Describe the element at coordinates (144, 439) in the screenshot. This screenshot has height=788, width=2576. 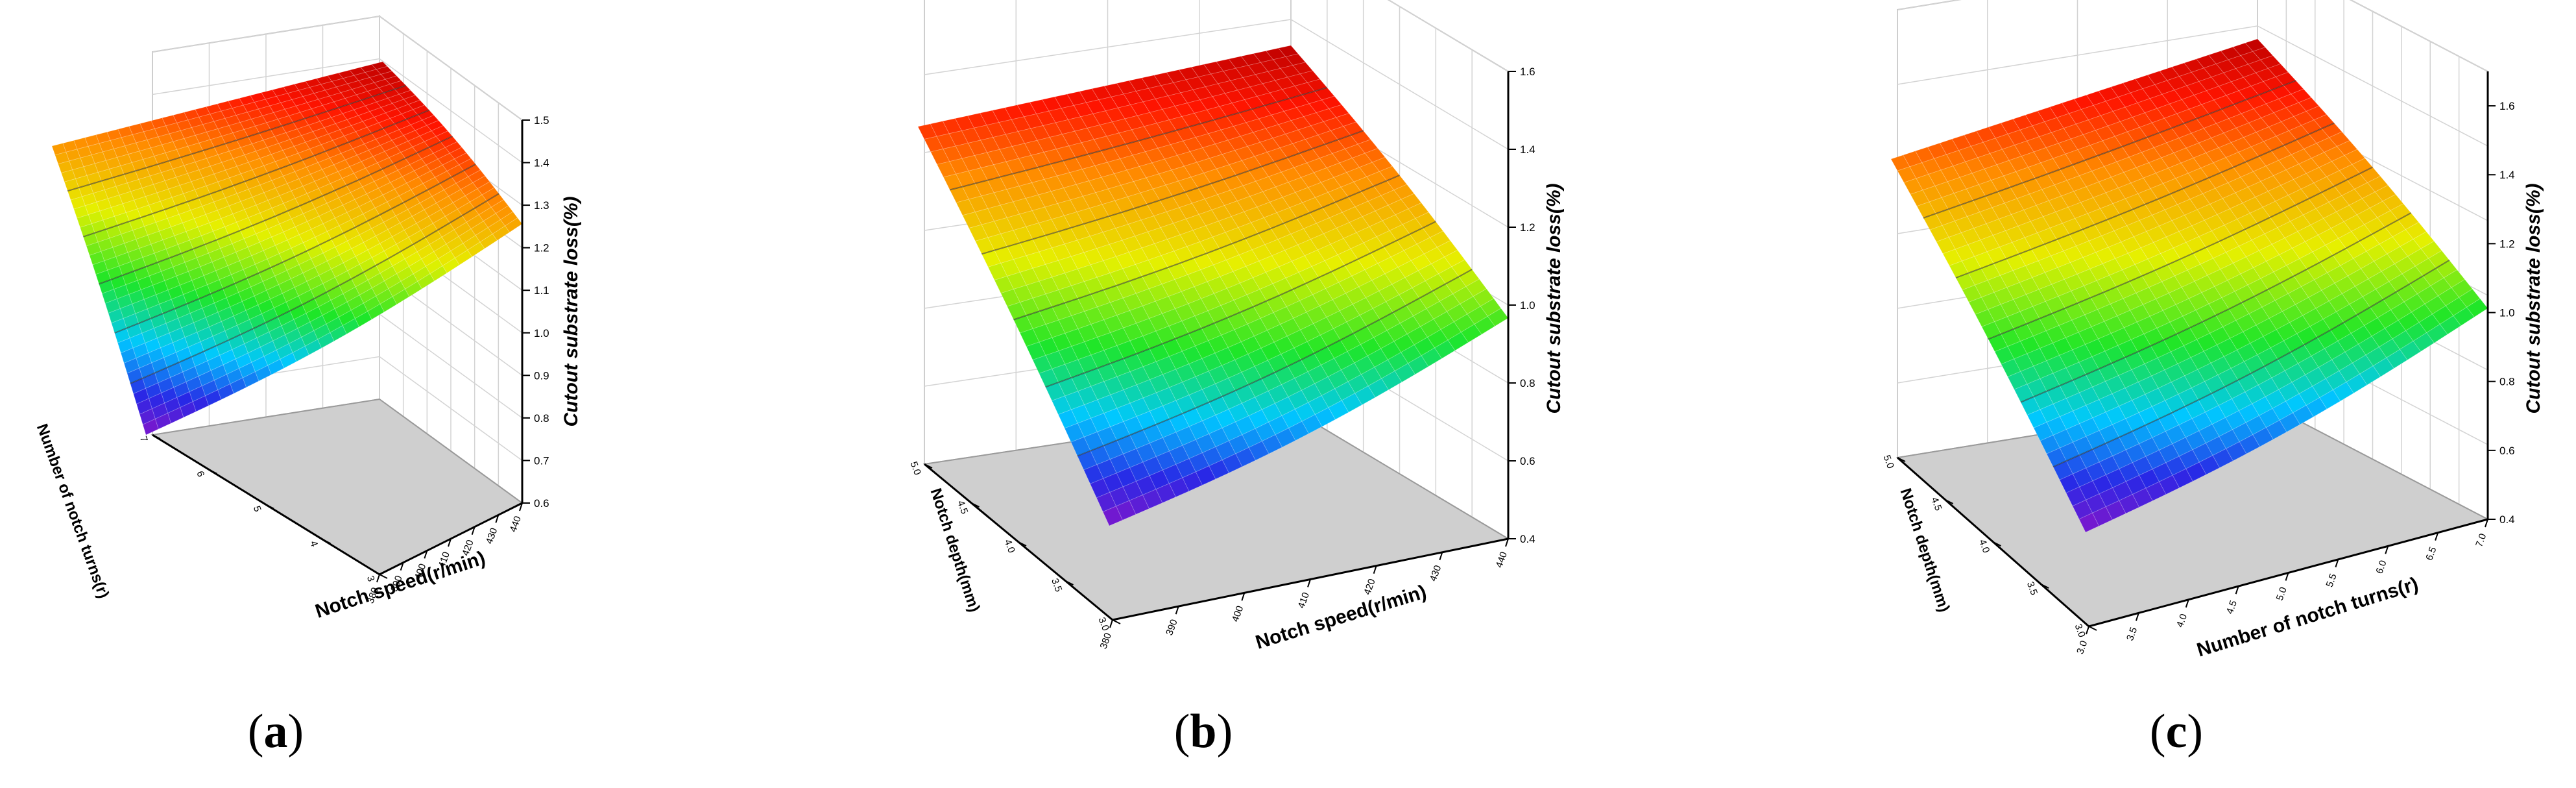
I see `y-tick-label: 7` at that location.